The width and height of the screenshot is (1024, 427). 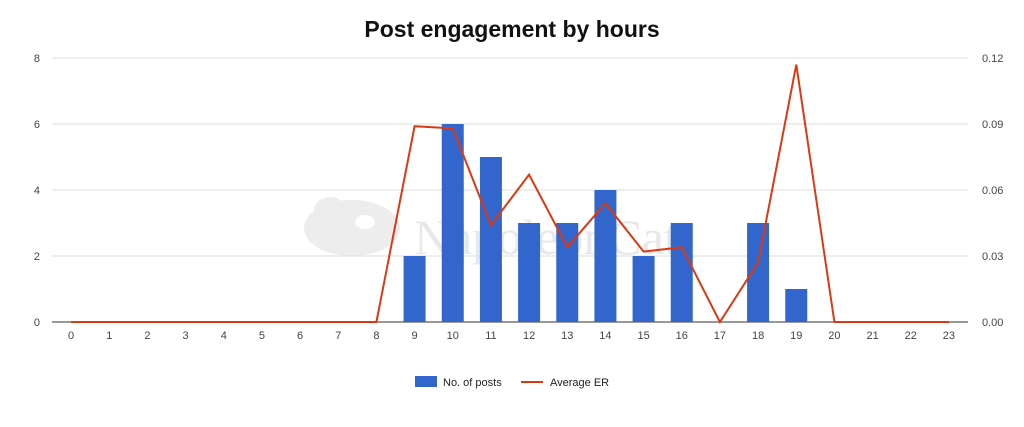 What do you see at coordinates (529, 336) in the screenshot?
I see `x-tick-label: 12` at bounding box center [529, 336].